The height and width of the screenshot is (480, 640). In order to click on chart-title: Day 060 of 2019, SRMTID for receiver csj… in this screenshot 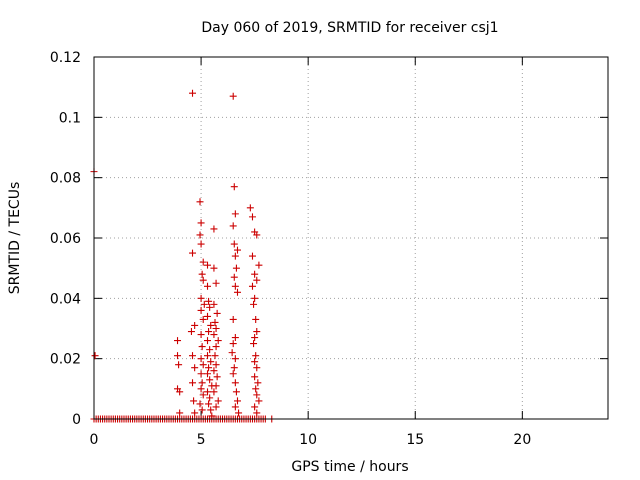, I will do `click(349, 28)`.